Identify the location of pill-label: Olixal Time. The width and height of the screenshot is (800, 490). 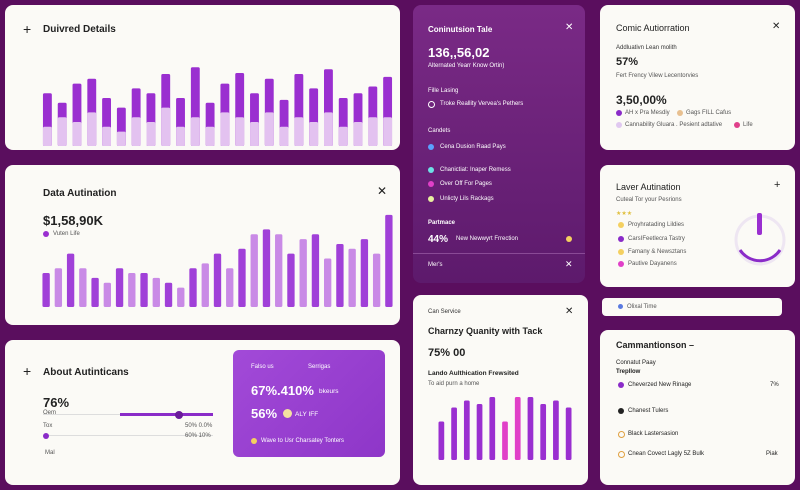
(642, 307).